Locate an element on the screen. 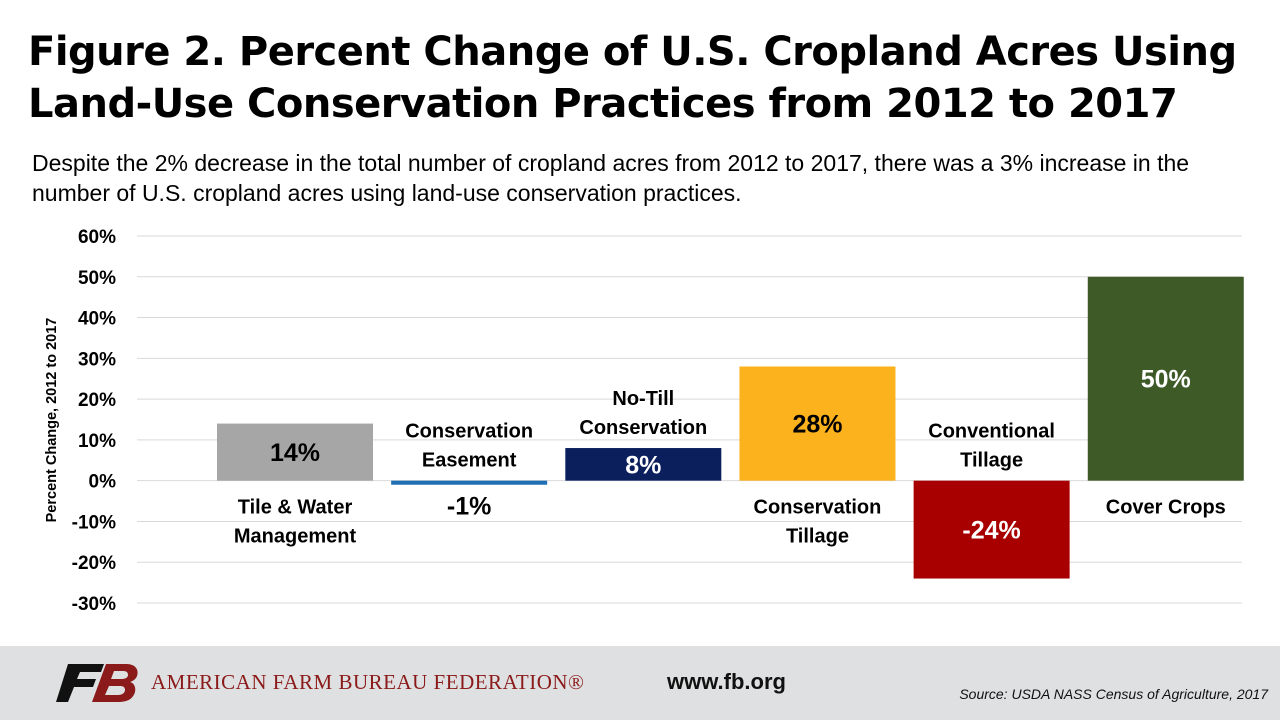  y-tick-label: -20% is located at coordinates (94, 563).